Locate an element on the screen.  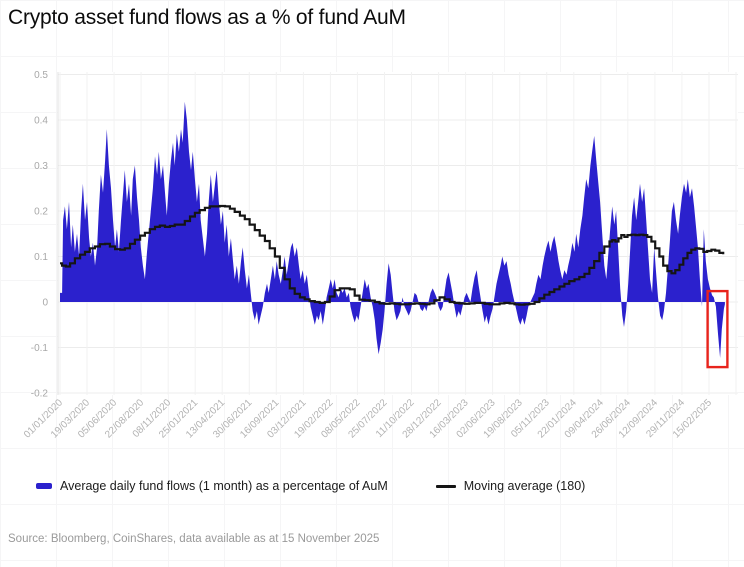
svg-text: 0 is located at coordinates (45, 303).